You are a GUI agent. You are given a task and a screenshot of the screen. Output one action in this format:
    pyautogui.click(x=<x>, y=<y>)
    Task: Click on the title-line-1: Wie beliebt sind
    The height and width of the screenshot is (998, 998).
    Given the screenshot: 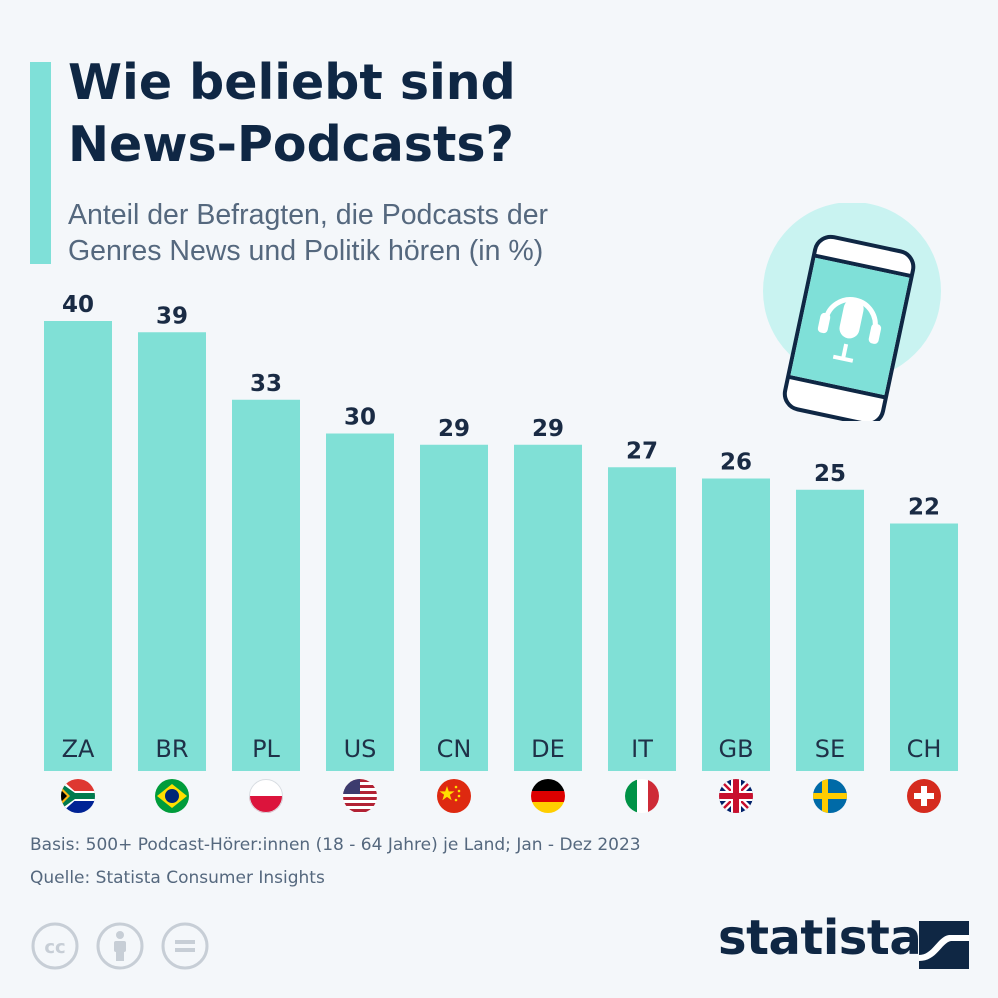 What is the action you would take?
    pyautogui.click(x=292, y=82)
    